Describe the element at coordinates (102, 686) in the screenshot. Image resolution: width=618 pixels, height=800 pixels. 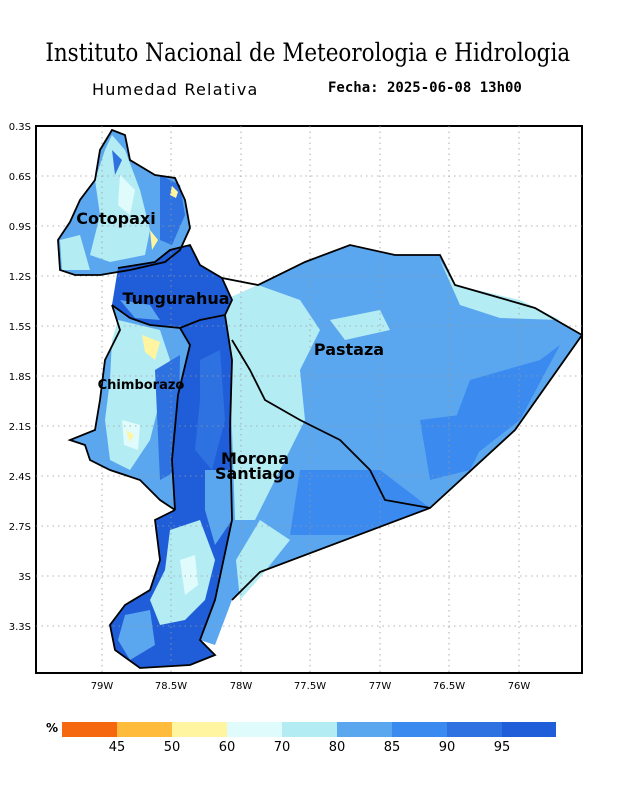
I see `lon-tick: 79W` at that location.